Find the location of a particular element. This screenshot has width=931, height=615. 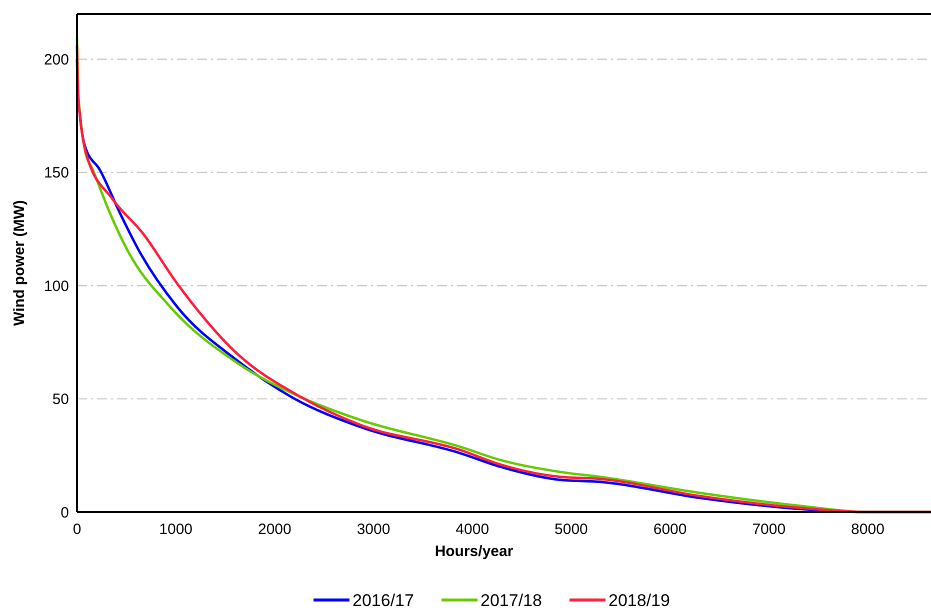

y-tick-label: 50 is located at coordinates (60, 399).